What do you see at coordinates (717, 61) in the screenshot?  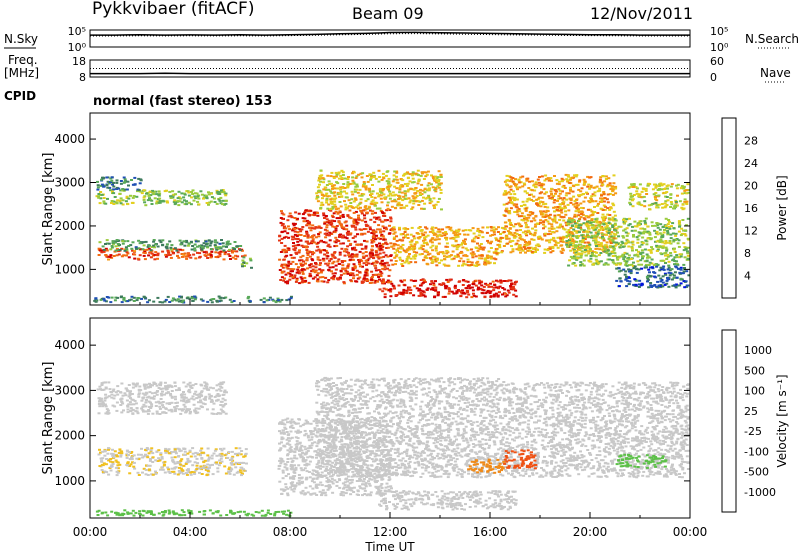 I see `tick-label: 60` at bounding box center [717, 61].